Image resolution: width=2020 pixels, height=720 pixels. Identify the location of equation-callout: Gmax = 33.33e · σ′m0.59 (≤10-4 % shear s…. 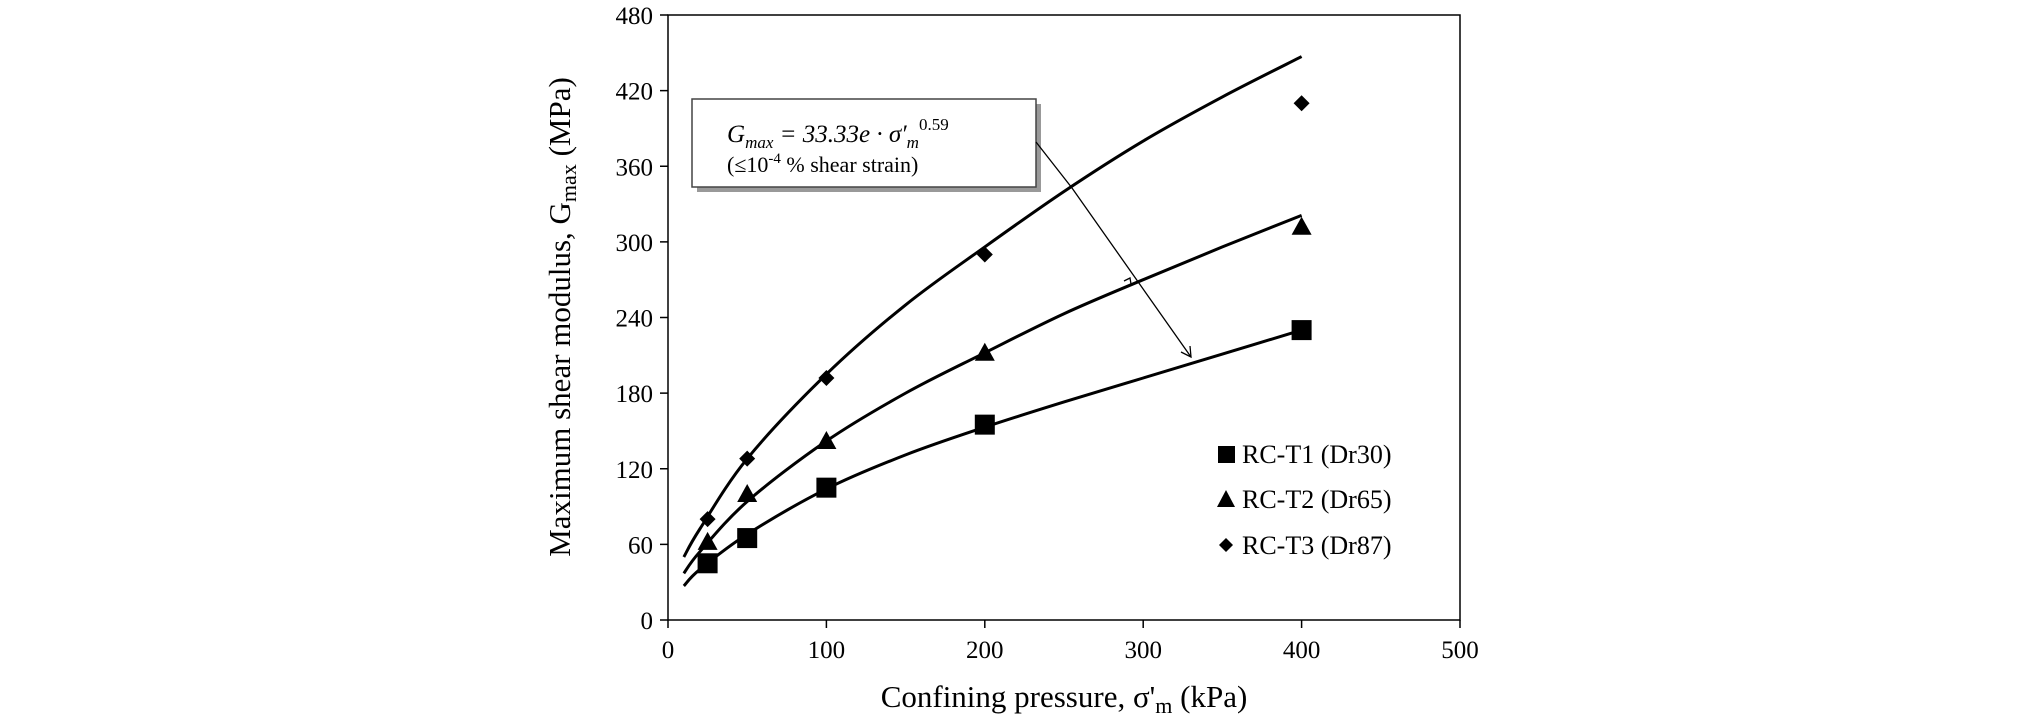
(941, 228).